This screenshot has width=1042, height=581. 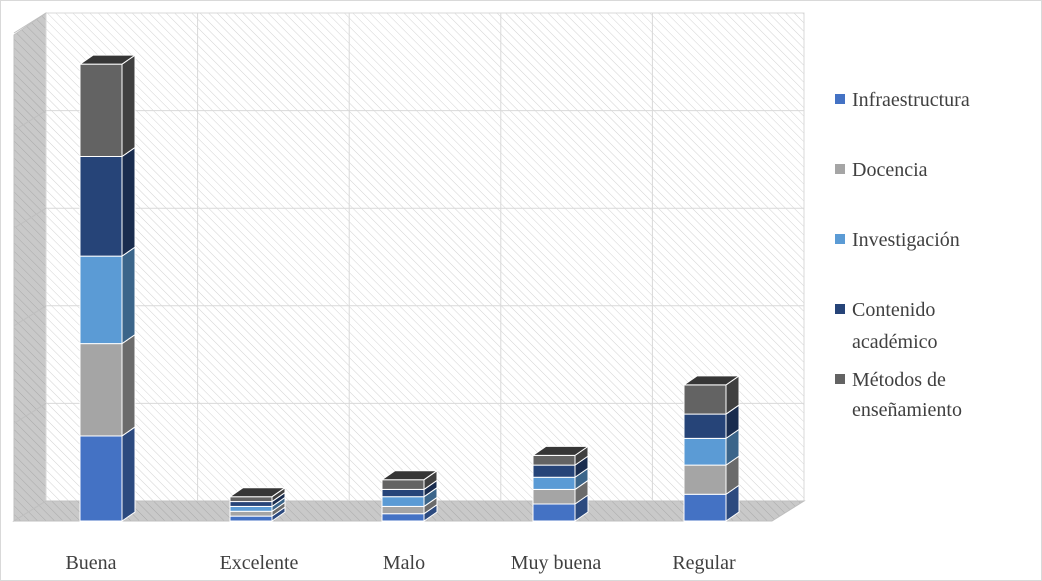 What do you see at coordinates (840, 169) in the screenshot?
I see `legend-swatch-docencia` at bounding box center [840, 169].